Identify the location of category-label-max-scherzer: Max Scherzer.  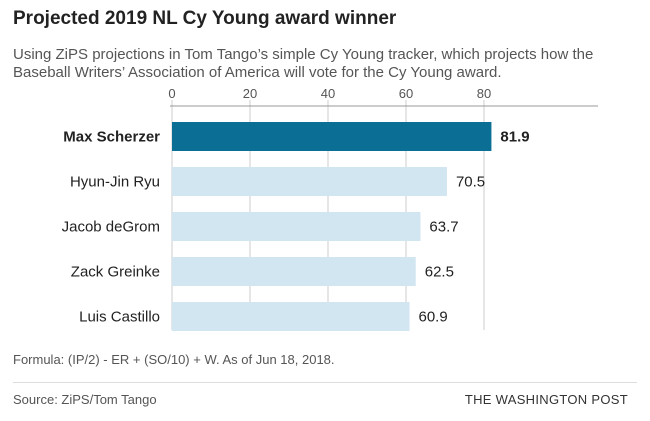
(111, 137).